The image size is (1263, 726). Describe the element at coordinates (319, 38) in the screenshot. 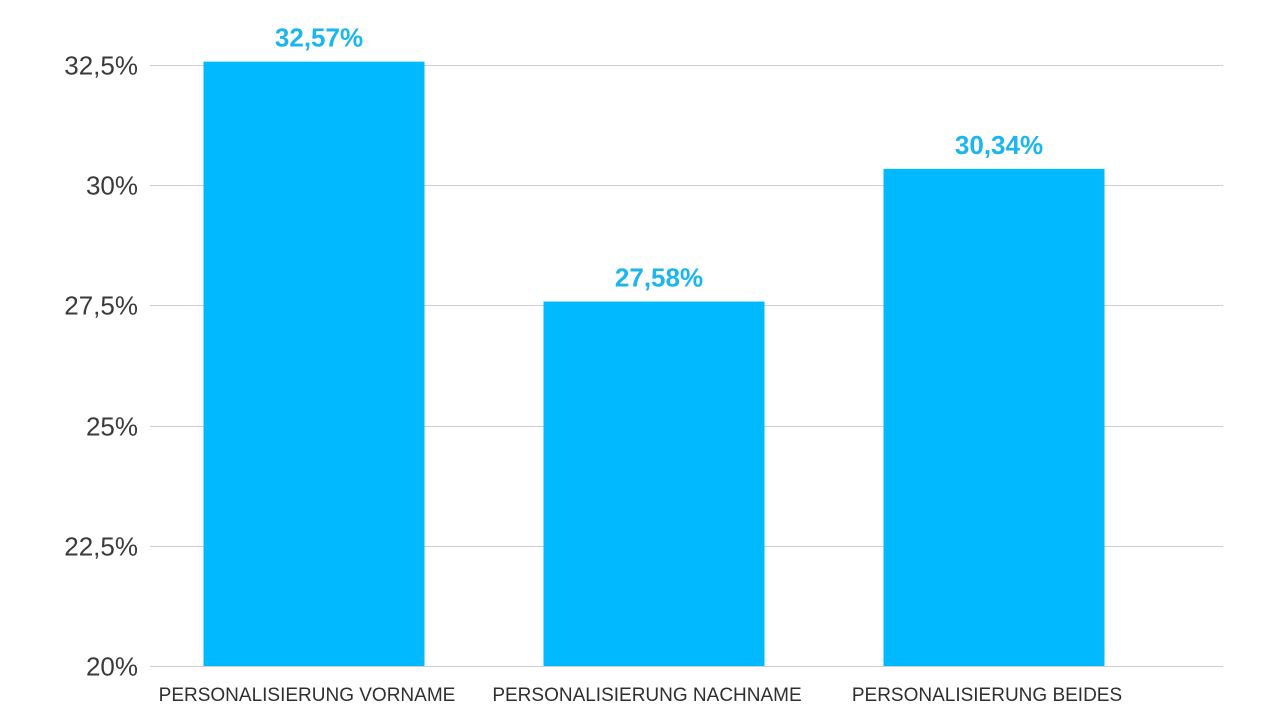

I see `data-label: 32,57%` at that location.